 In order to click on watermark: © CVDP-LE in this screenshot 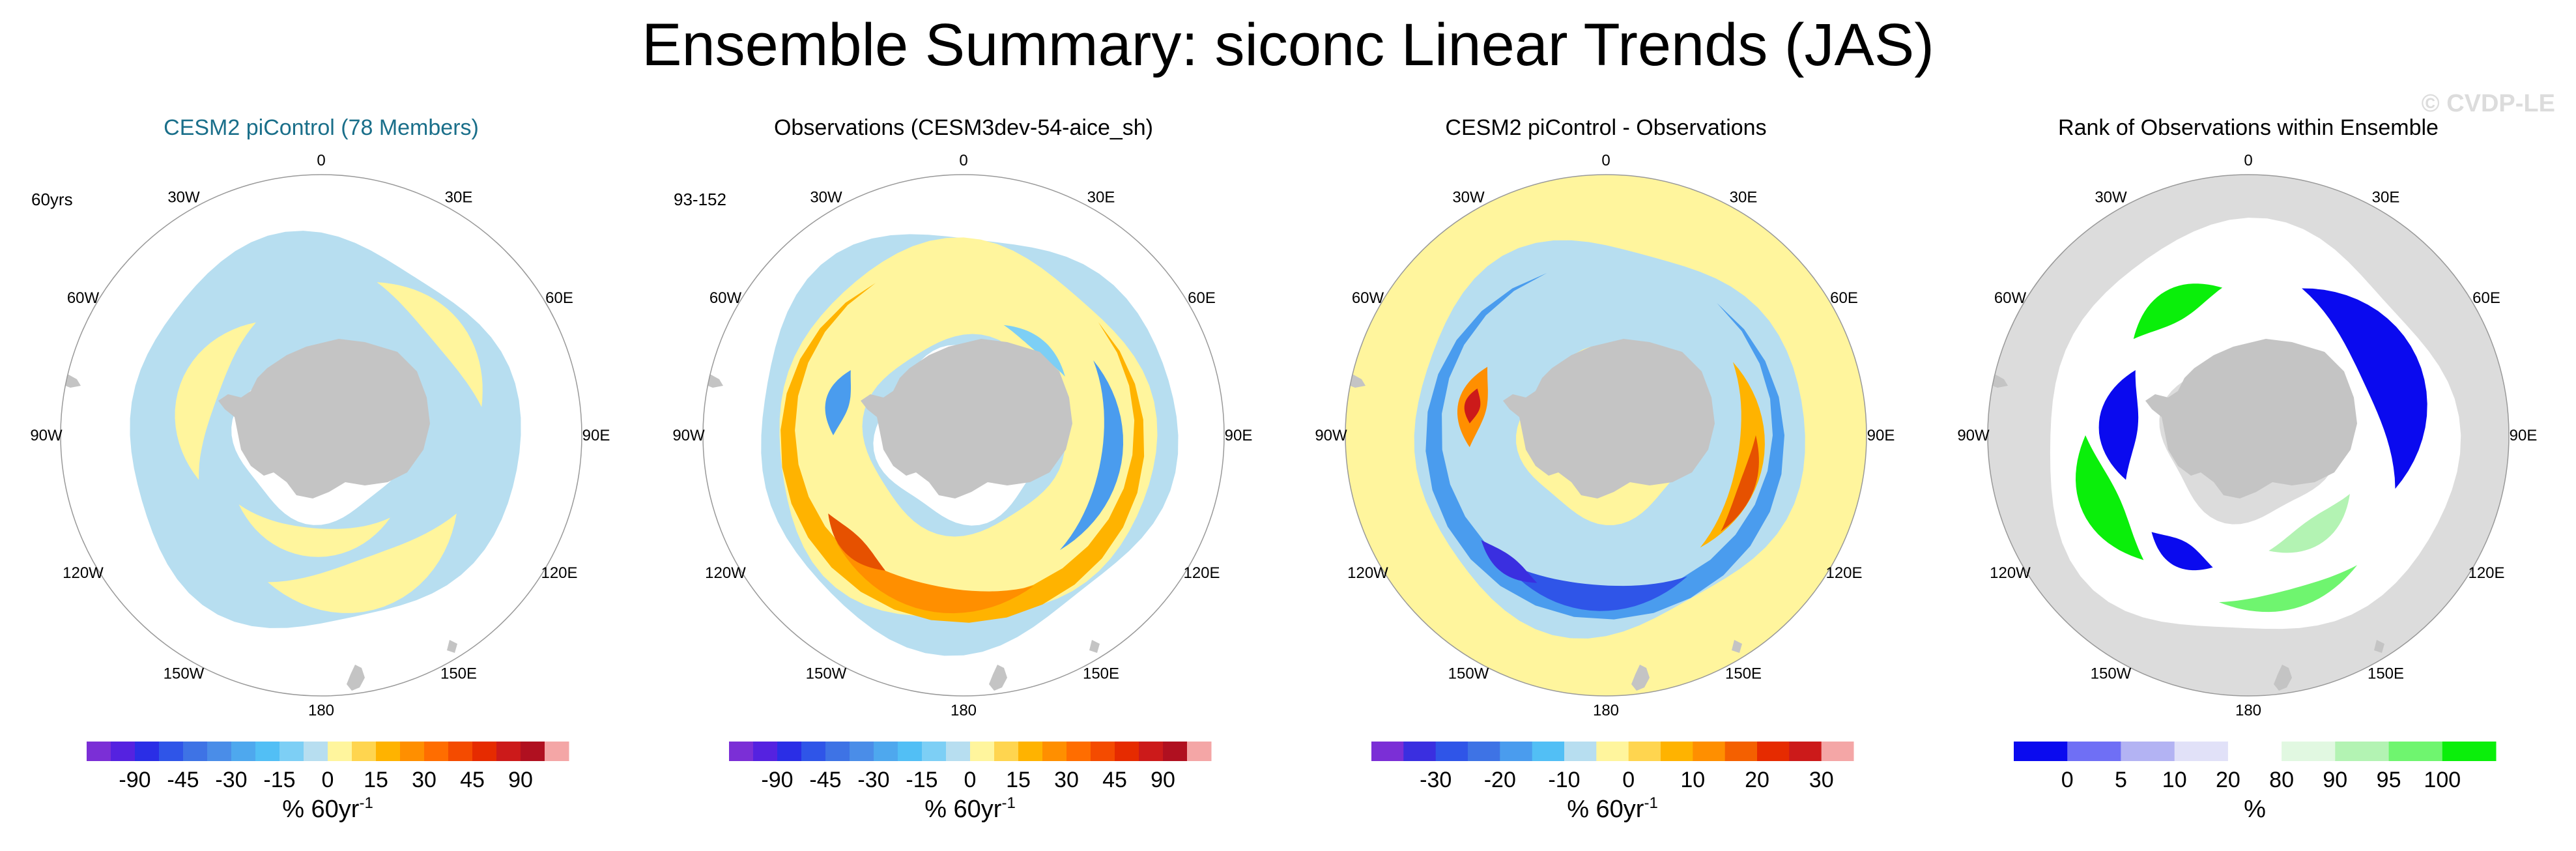, I will do `click(2488, 103)`.